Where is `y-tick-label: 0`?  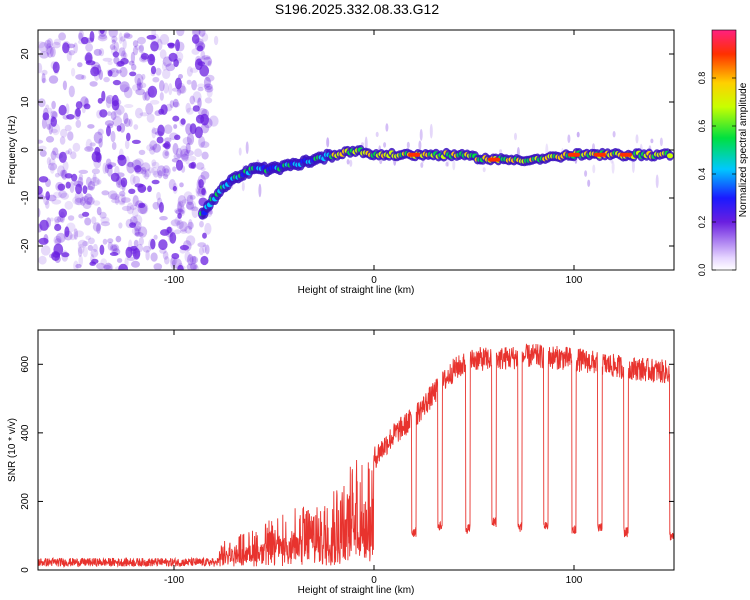 y-tick-label: 0 is located at coordinates (25, 570).